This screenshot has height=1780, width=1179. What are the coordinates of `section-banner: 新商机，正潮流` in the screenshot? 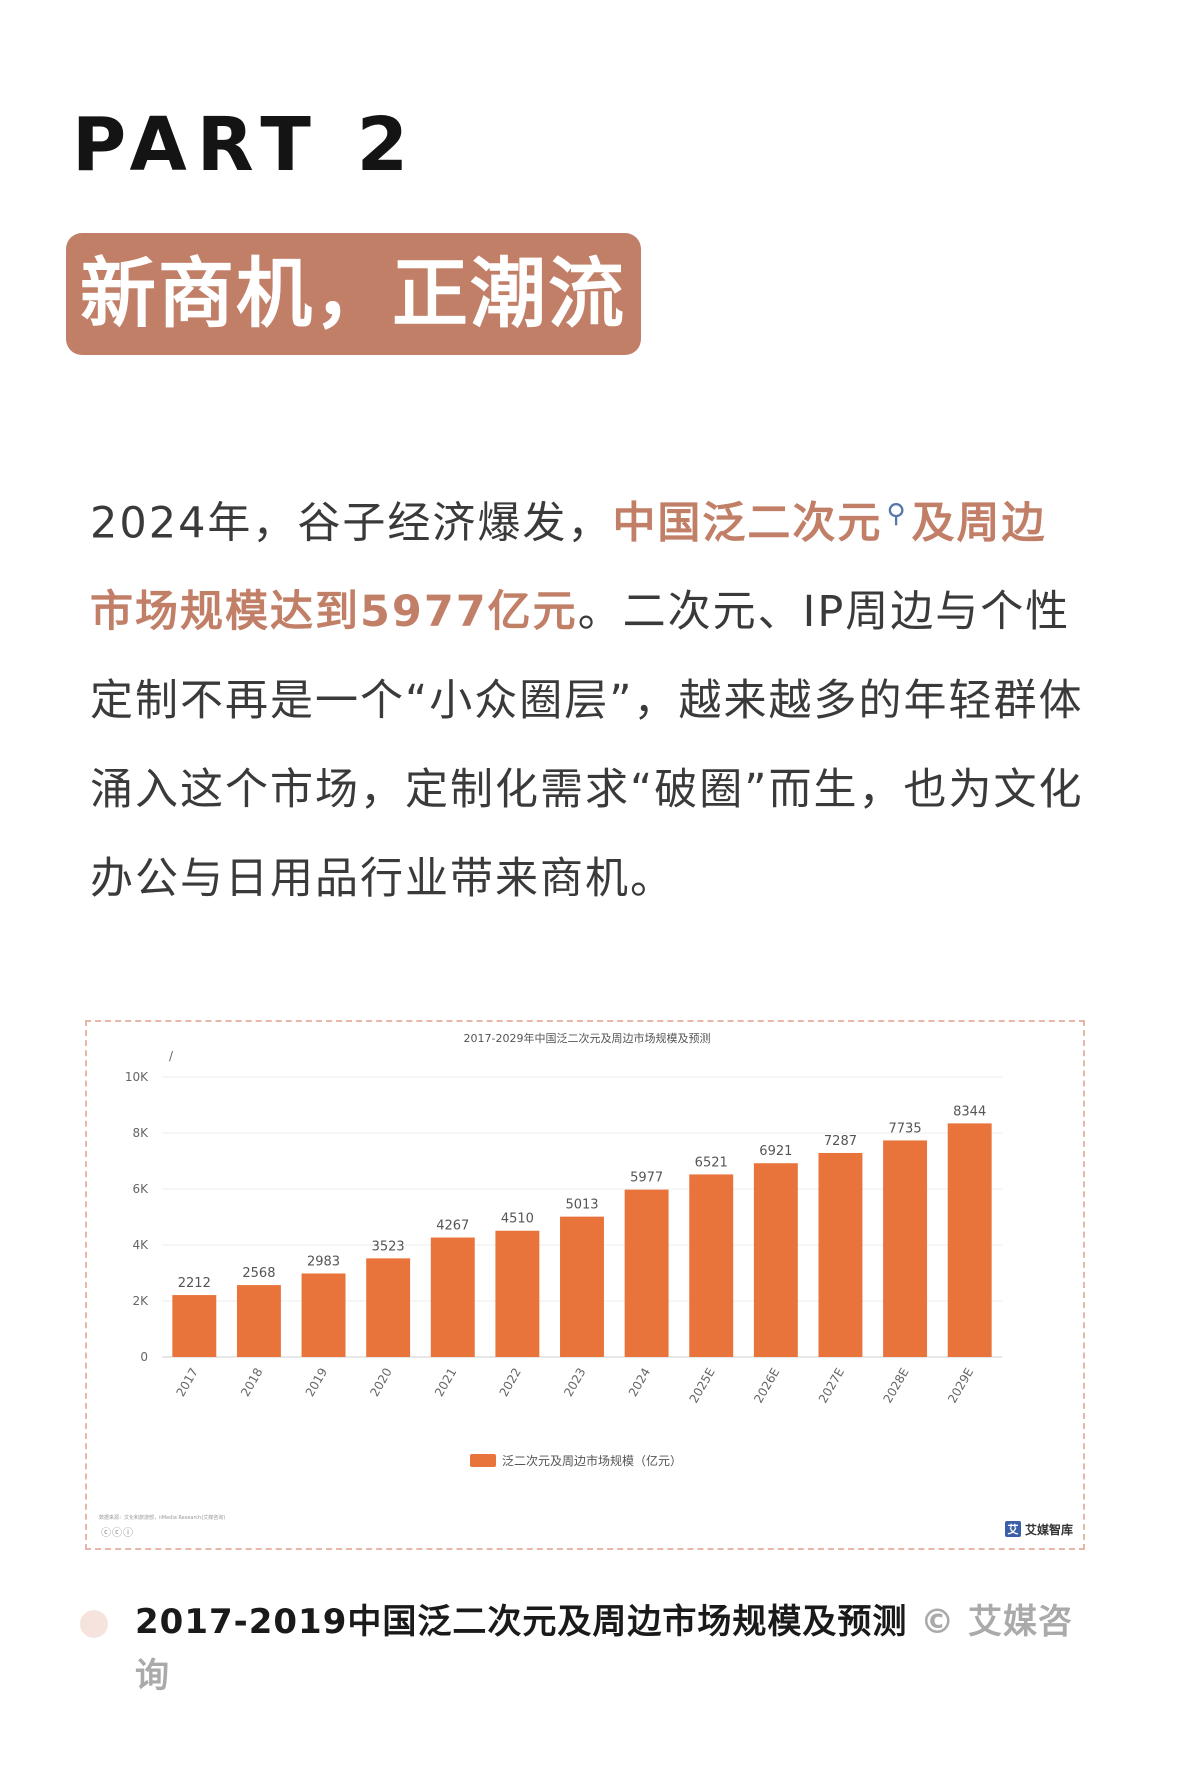 It's located at (353, 294).